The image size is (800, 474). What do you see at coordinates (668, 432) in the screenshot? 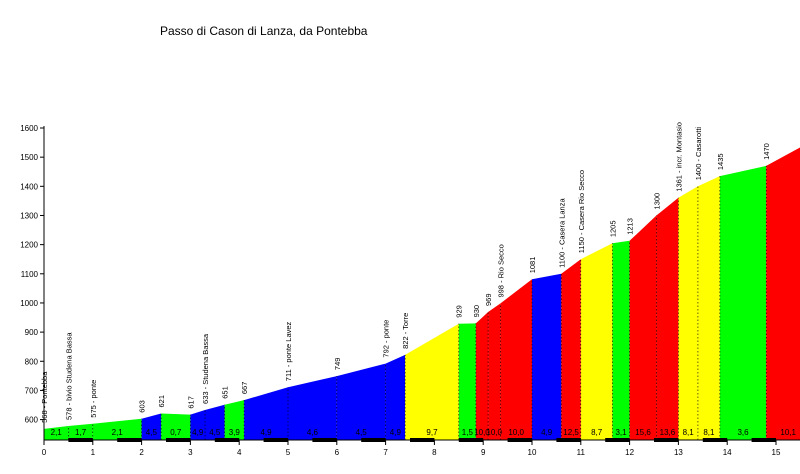
I see `grade-label-23: 13,6` at bounding box center [668, 432].